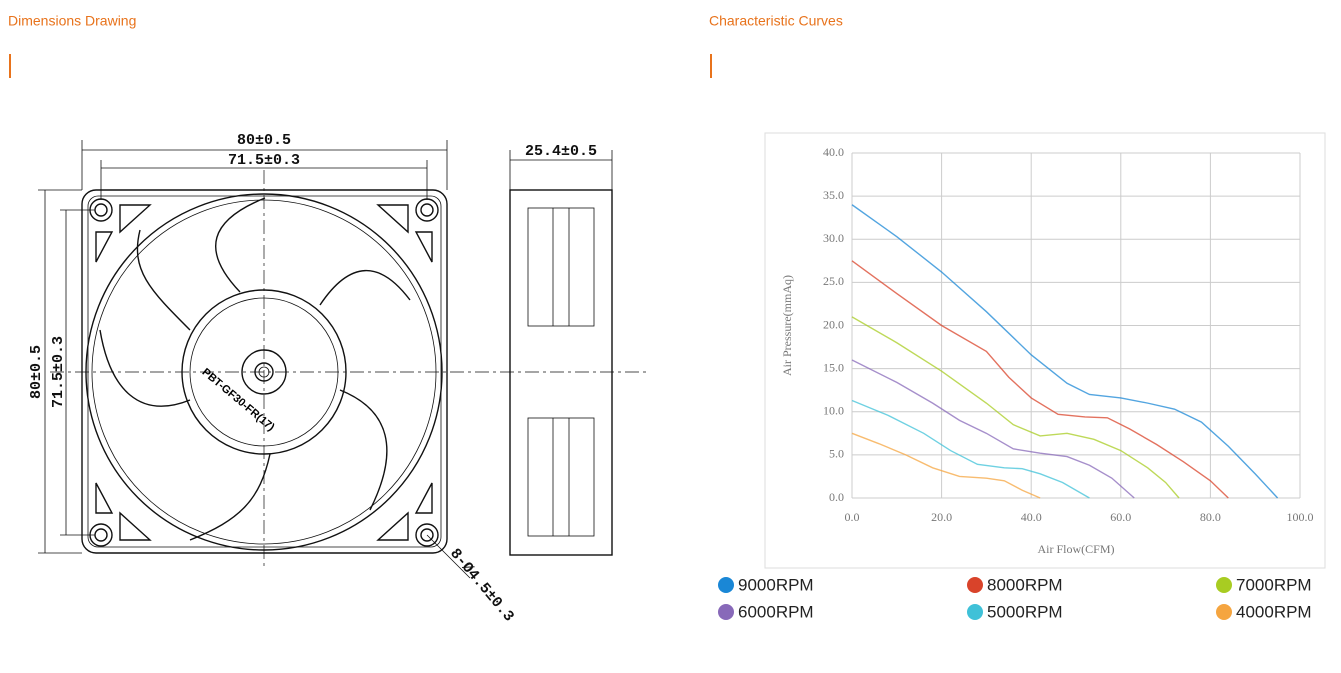 This screenshot has width=1341, height=673. I want to click on section-heading: Dimensions Drawing, so click(72, 21).